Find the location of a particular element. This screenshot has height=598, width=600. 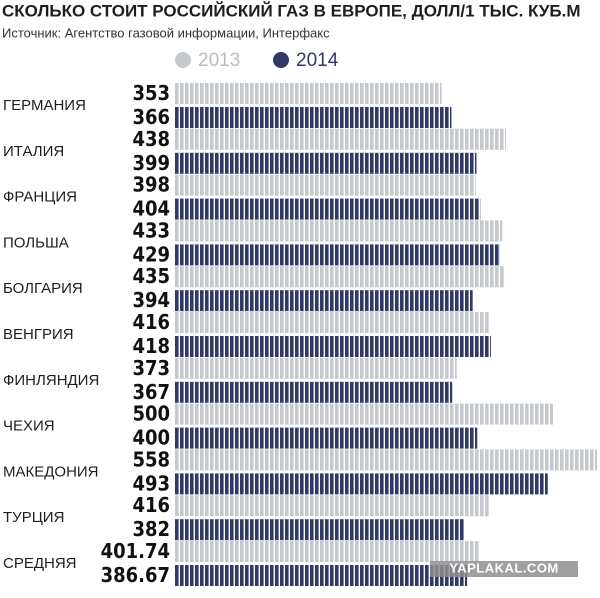

category-label: ЧЕХИЯ is located at coordinates (29, 426).